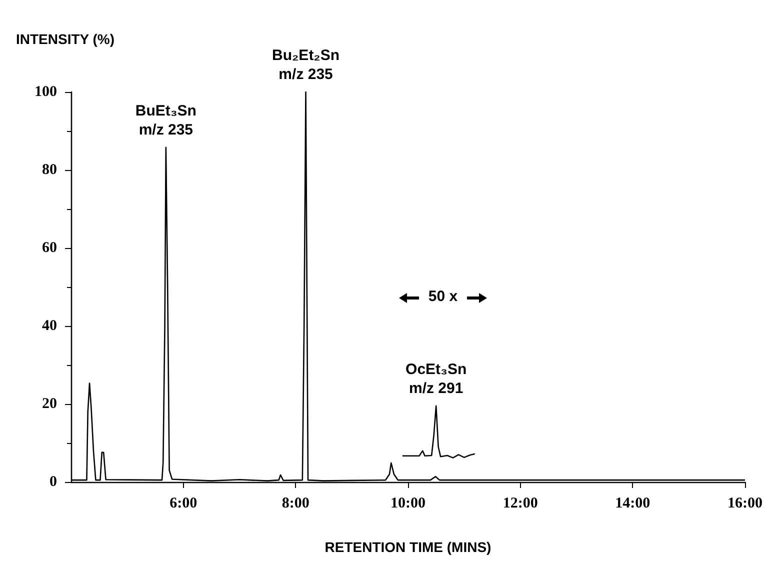 Image resolution: width=774 pixels, height=576 pixels. What do you see at coordinates (439, 431) in the screenshot?
I see `line-series` at bounding box center [439, 431].